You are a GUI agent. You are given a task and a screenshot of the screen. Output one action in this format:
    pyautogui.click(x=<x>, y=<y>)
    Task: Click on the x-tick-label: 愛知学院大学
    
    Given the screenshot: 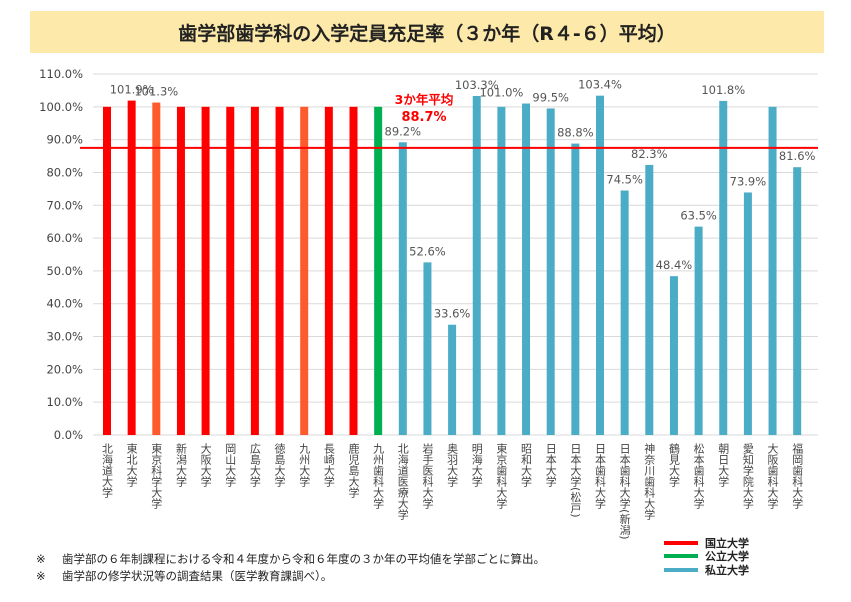 What is the action you would take?
    pyautogui.click(x=747, y=476)
    